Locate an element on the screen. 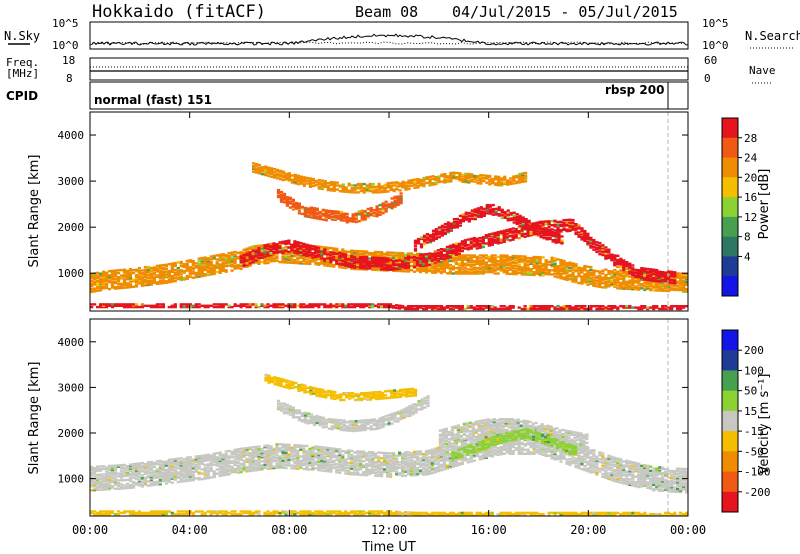 This screenshot has width=800, height=554. power-colorbar-label: Power [dB] is located at coordinates (764, 204).